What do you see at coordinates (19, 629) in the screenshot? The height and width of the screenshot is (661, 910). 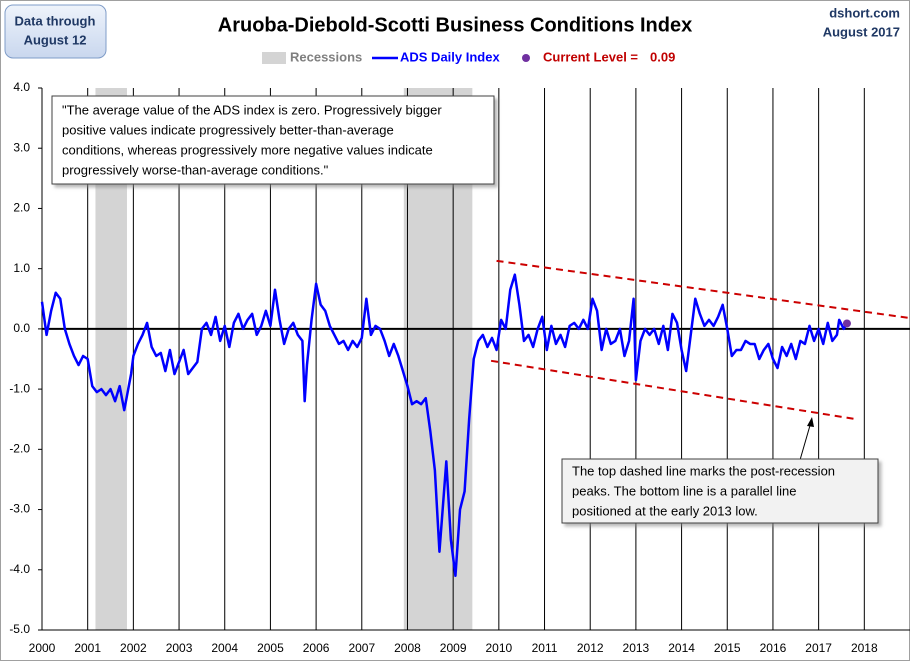 I see `y-tick-label: -5.0` at bounding box center [19, 629].